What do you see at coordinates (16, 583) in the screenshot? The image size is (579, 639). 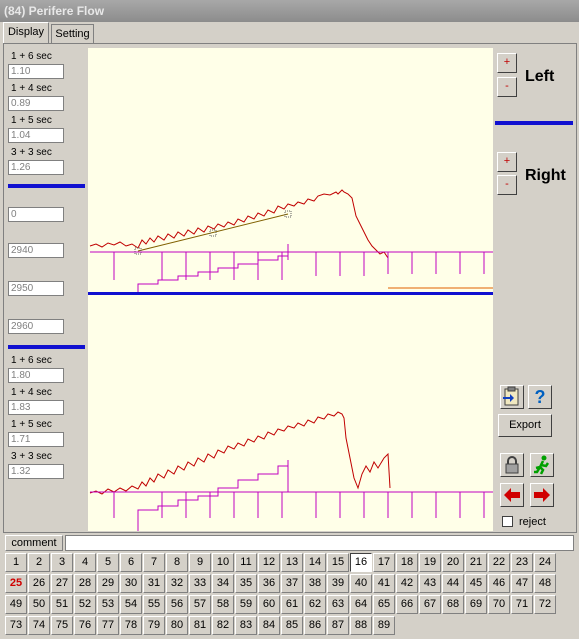 I see `record-number-25: 25` at bounding box center [16, 583].